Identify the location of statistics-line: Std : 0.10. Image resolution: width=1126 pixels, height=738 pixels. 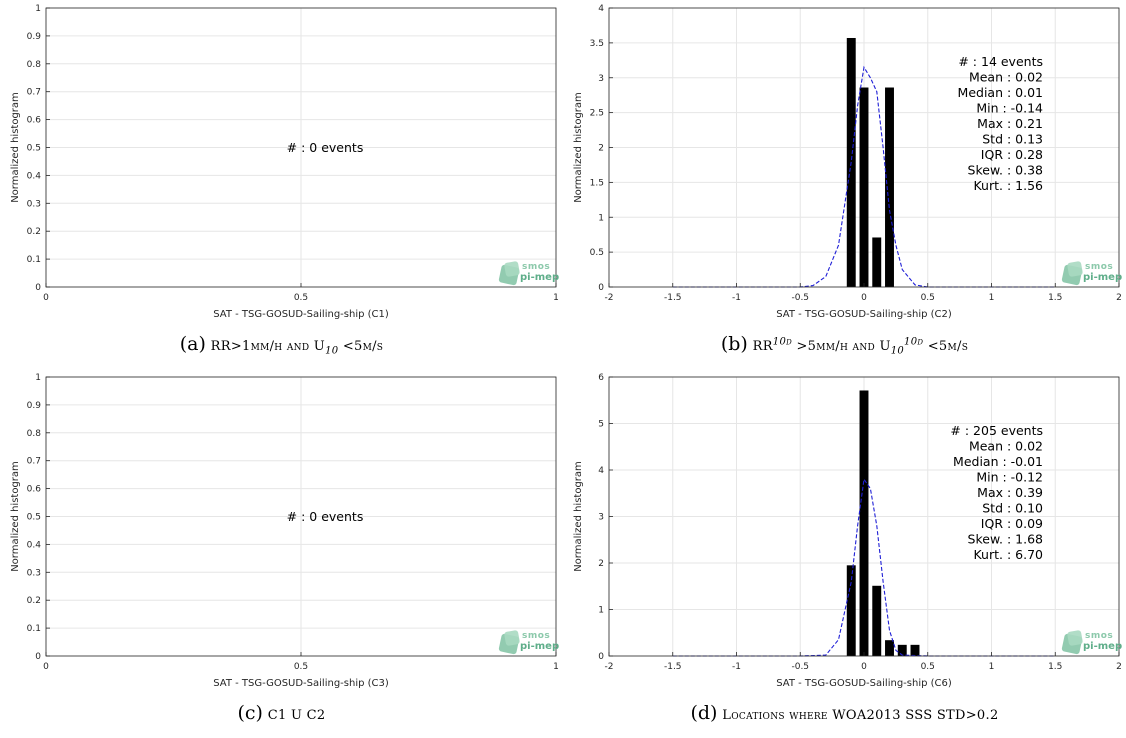
(1012, 508).